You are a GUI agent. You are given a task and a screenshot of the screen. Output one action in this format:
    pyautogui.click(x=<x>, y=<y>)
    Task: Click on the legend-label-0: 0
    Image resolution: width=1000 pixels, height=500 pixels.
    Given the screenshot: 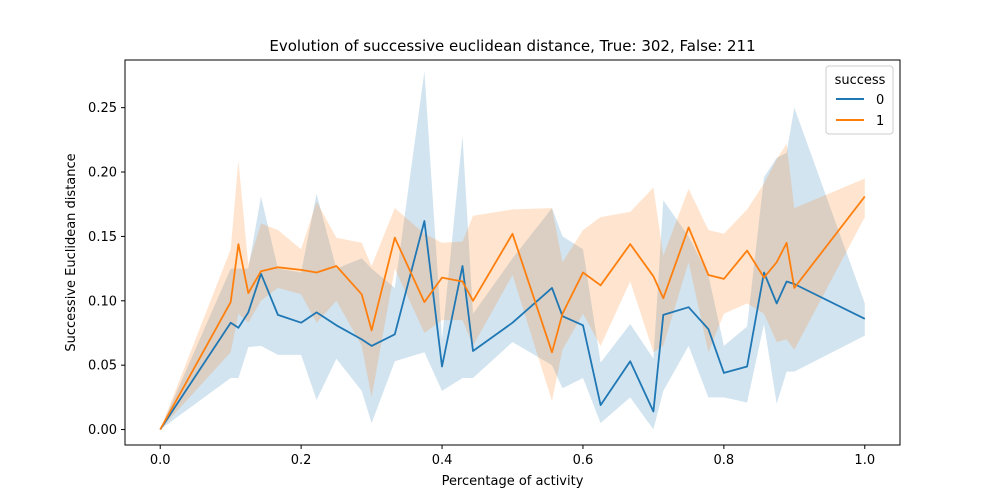 What is the action you would take?
    pyautogui.click(x=880, y=100)
    